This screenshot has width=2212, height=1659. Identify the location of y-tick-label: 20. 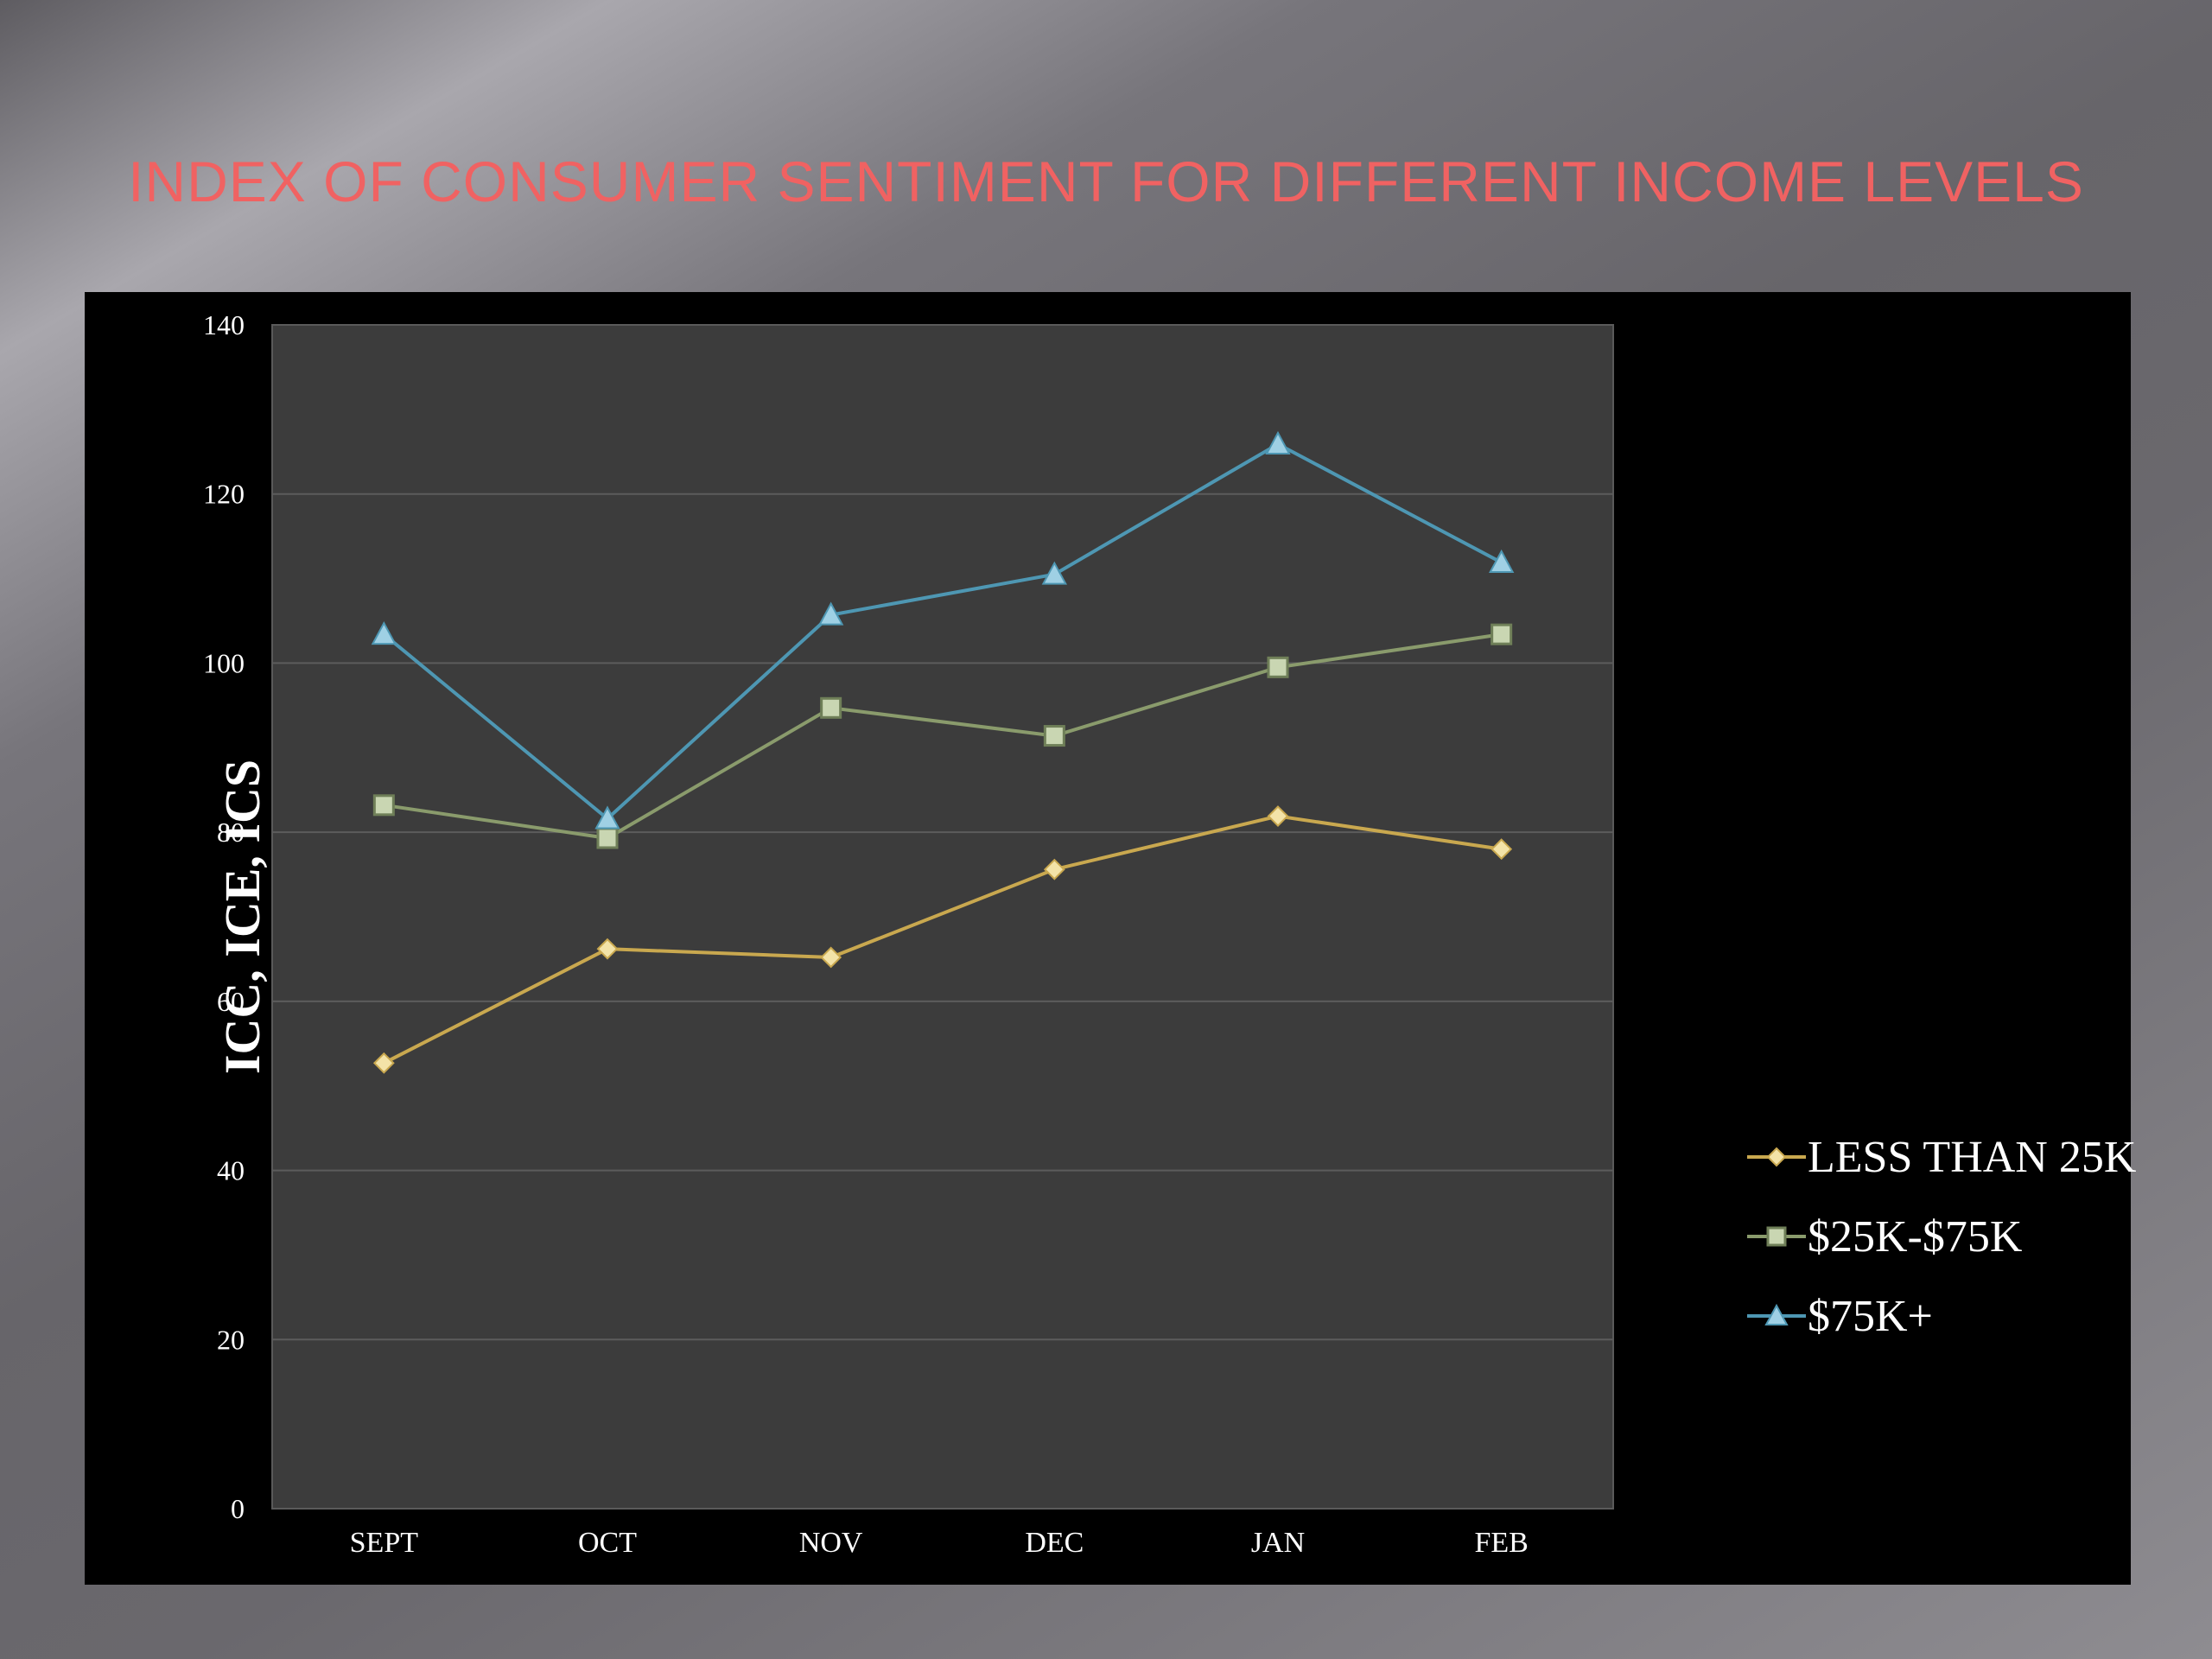
(231, 1339).